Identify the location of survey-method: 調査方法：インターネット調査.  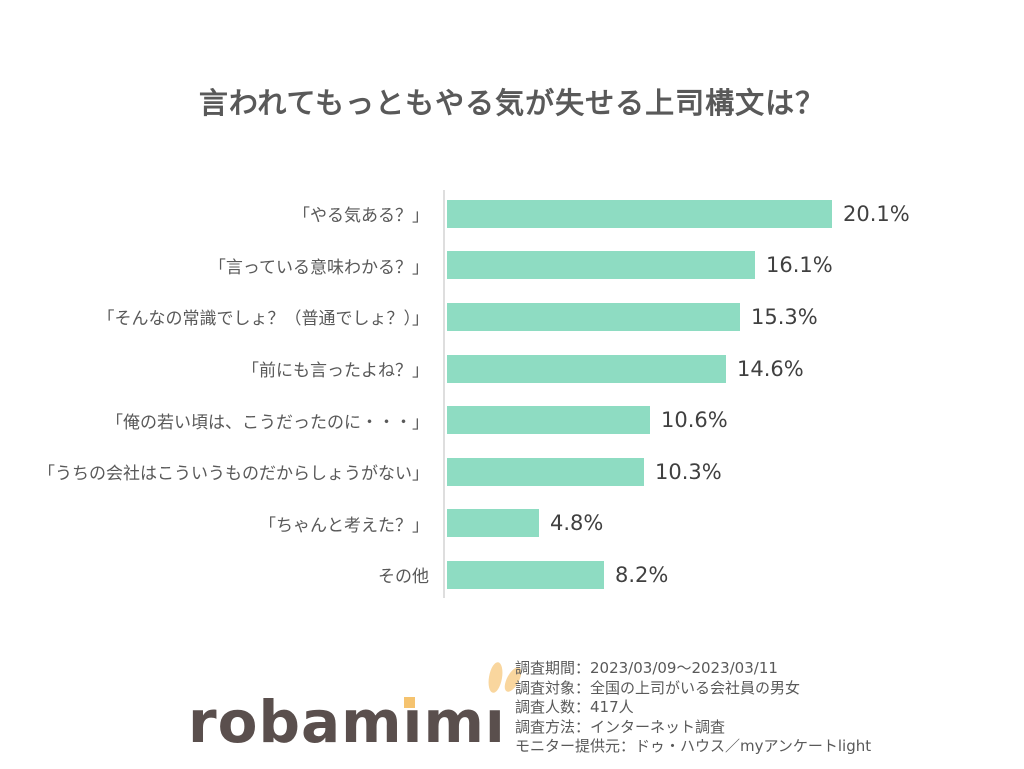
(620, 726).